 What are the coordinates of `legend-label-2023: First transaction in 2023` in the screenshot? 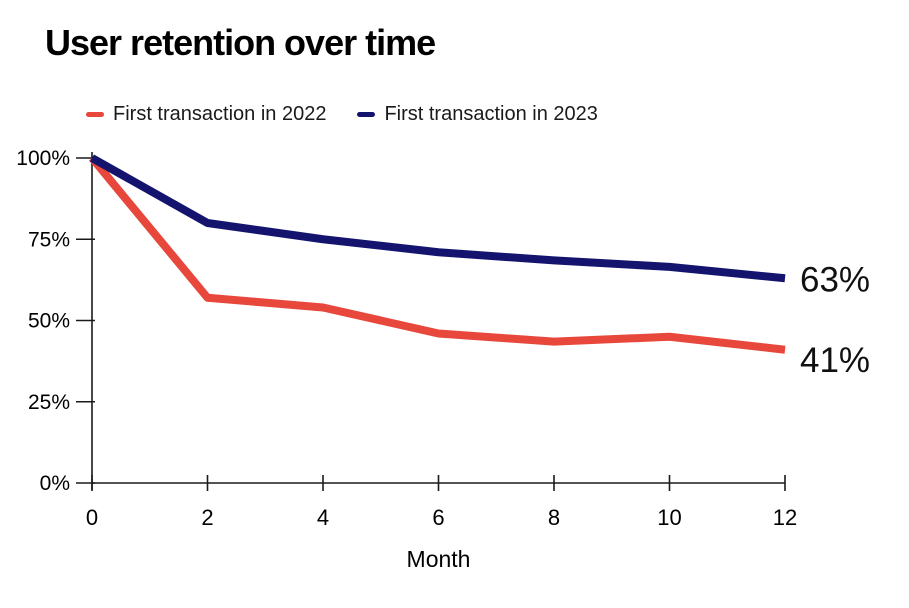 It's located at (491, 114).